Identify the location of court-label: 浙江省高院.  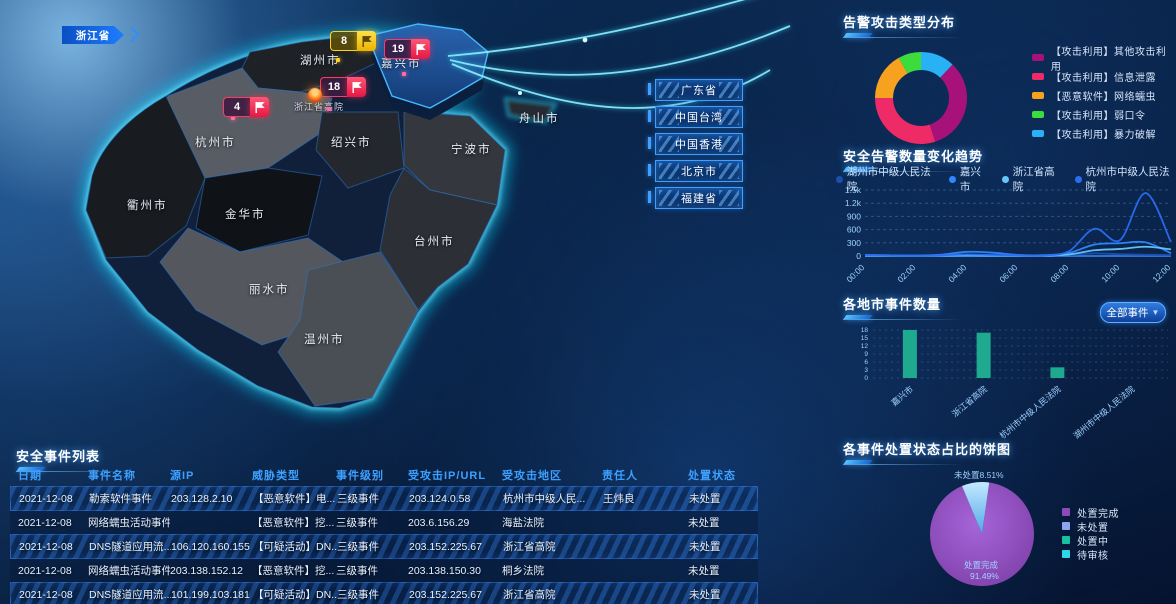
(319, 107).